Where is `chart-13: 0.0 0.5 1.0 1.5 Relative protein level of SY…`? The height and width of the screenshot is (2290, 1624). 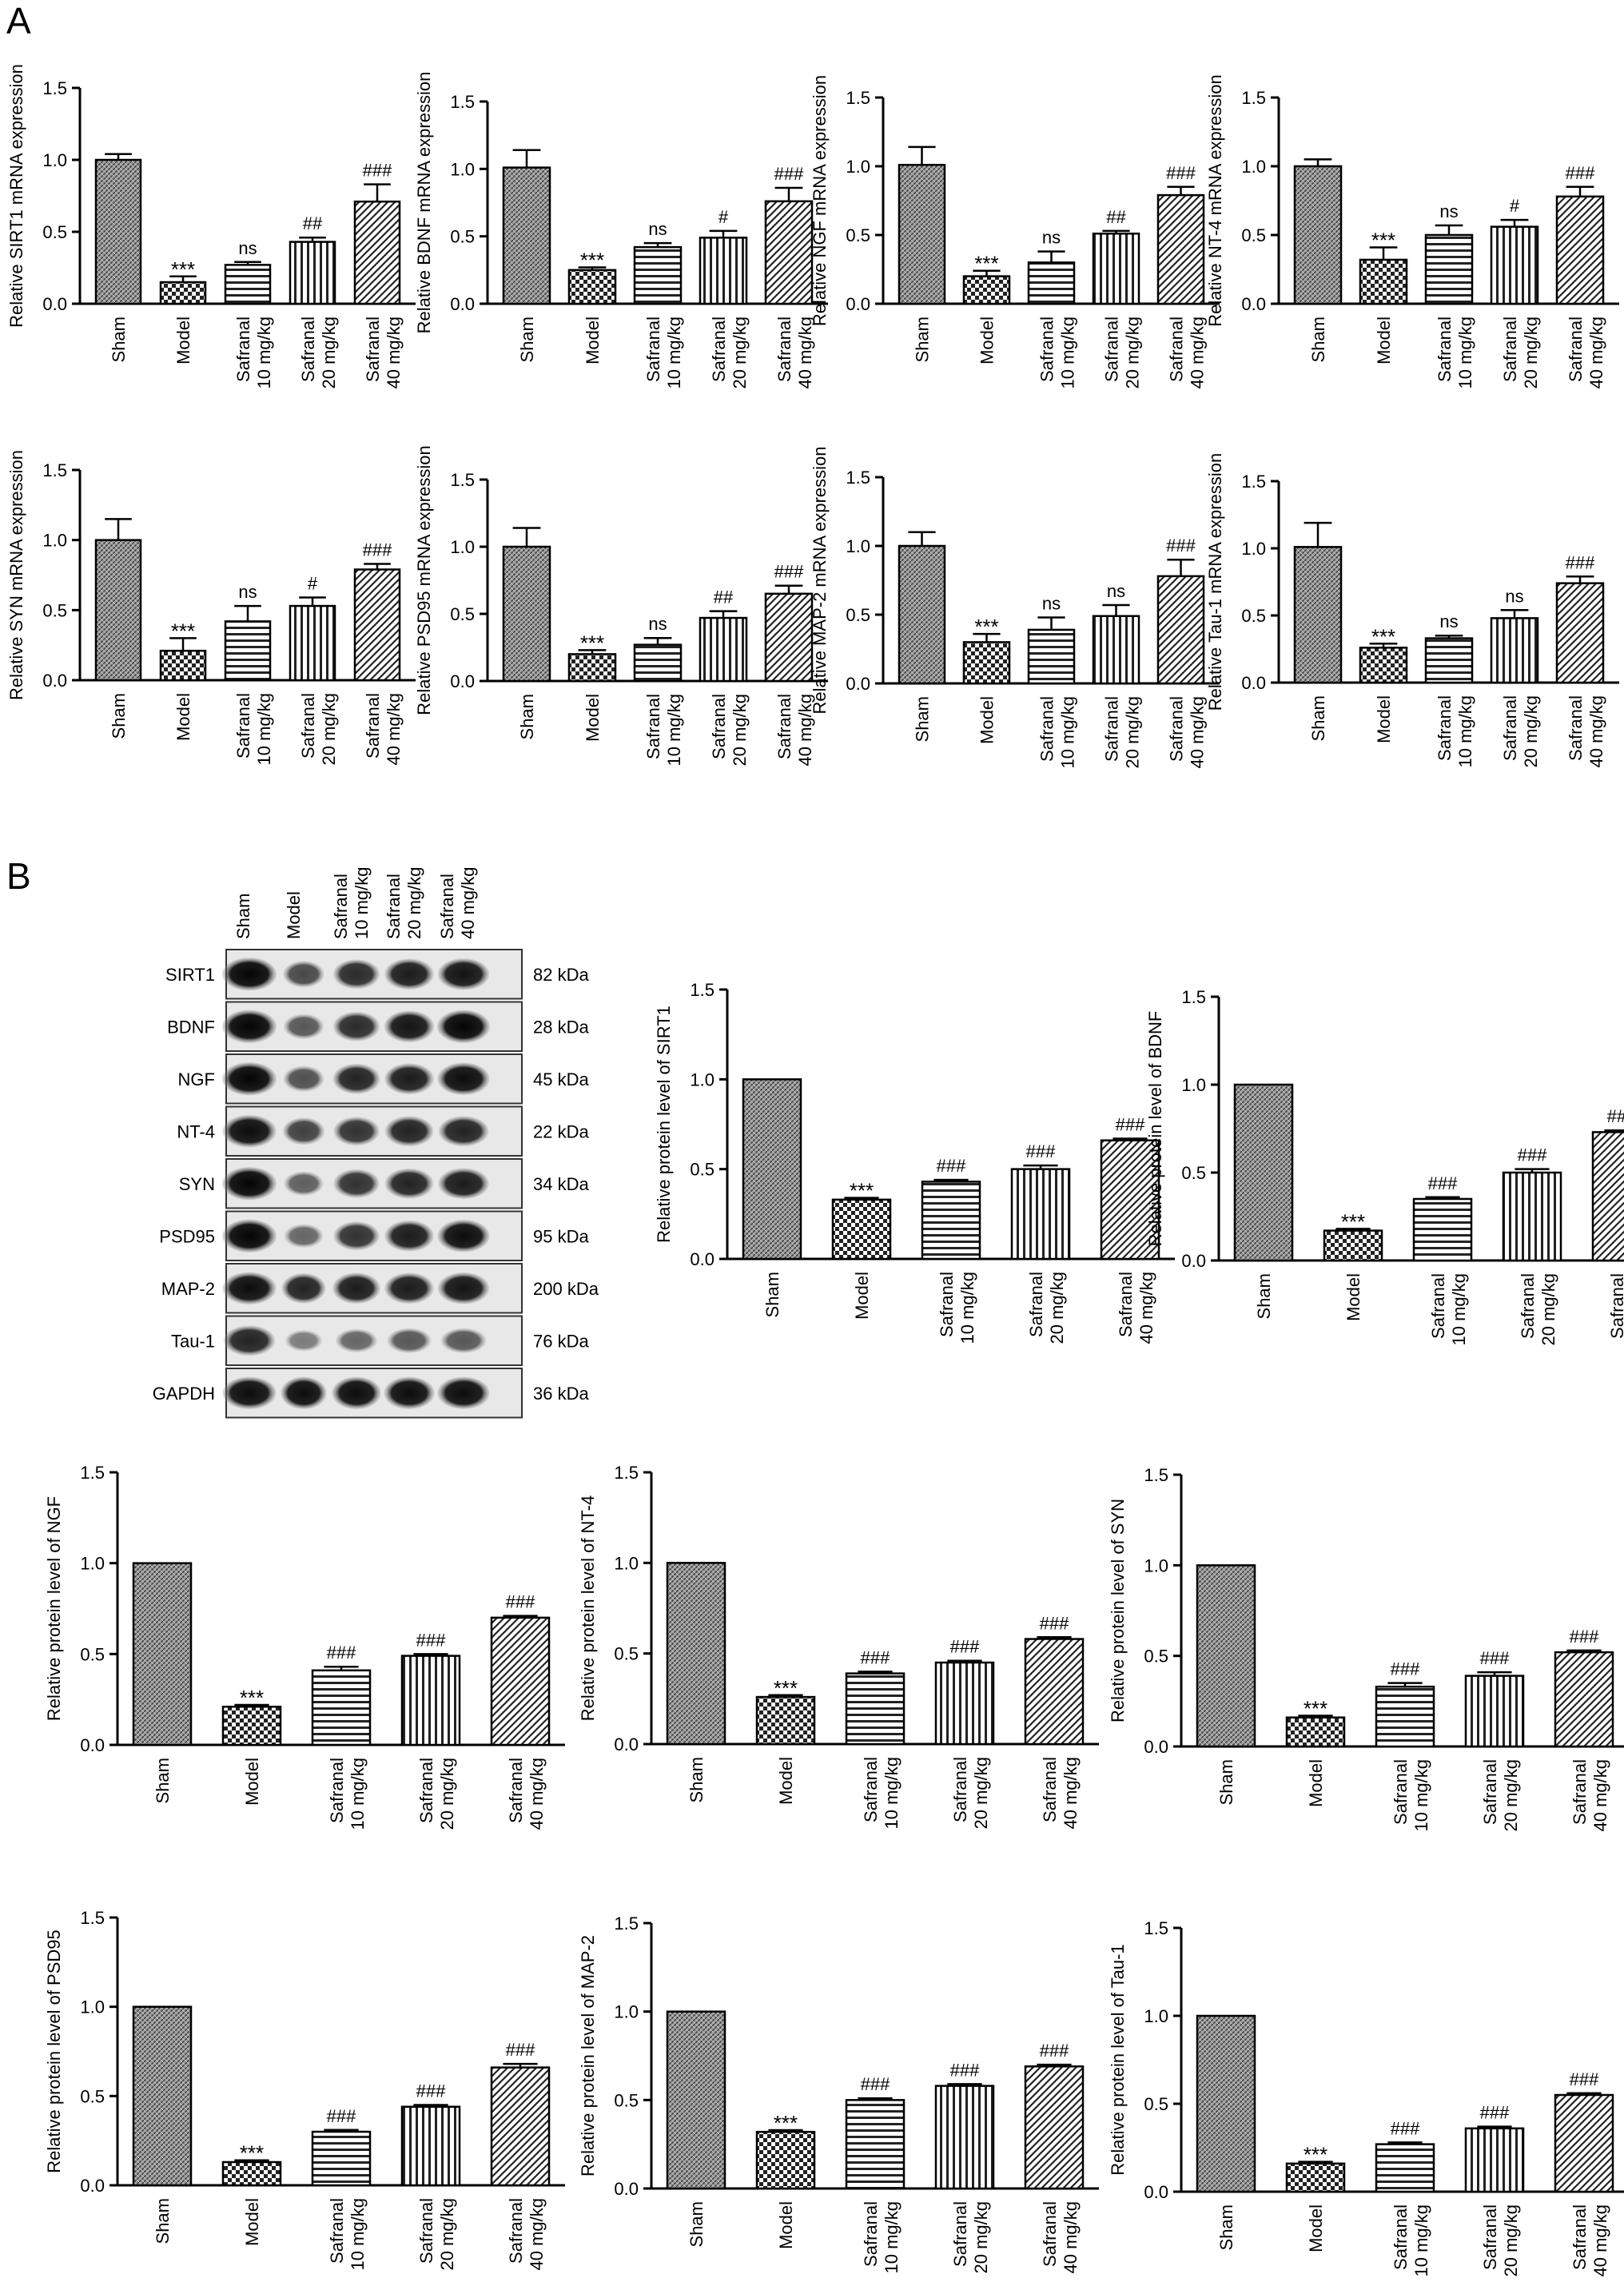
chart-13: 0.0 0.5 1.0 1.5 Relative protein level of SY… is located at coordinates (1366, 1649).